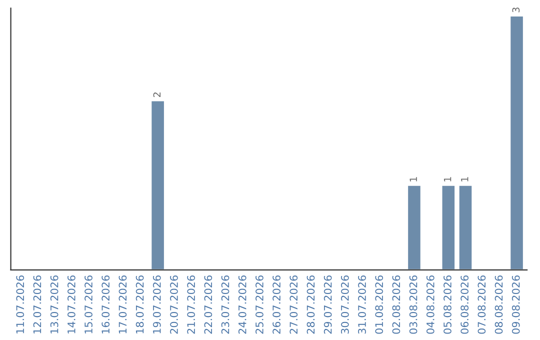 This screenshot has width=540, height=340. I want to click on x-tick-label: 31.07.2026, so click(362, 304).